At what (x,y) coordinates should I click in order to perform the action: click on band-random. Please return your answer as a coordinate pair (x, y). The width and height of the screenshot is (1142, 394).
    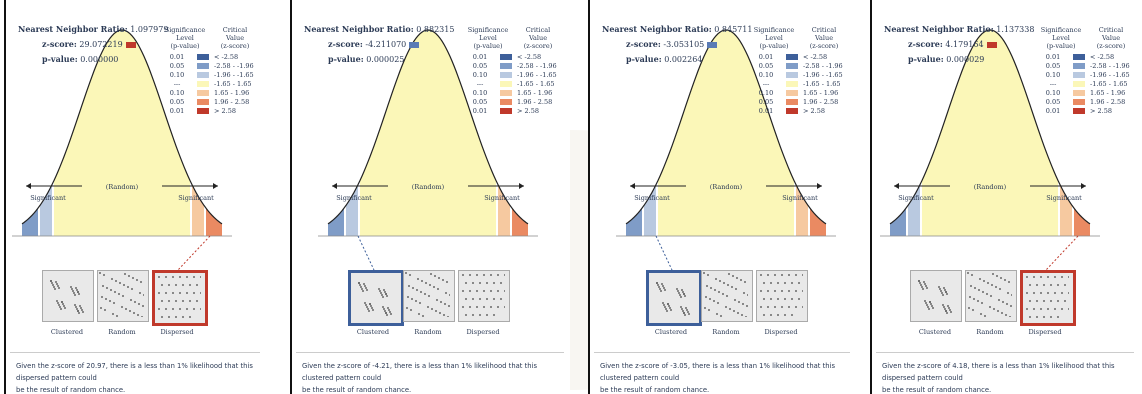
    Looking at the image, I should click on (122, 133).